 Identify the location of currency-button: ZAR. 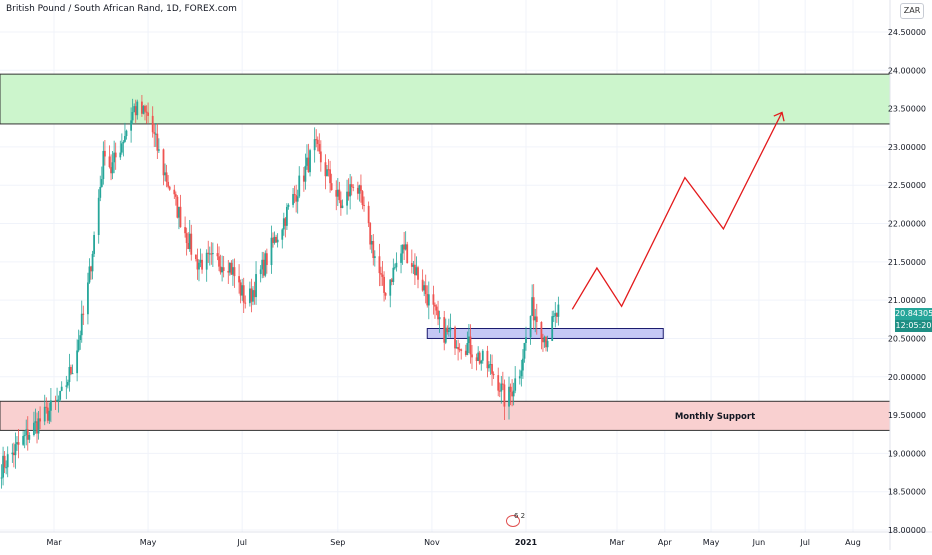
(912, 11).